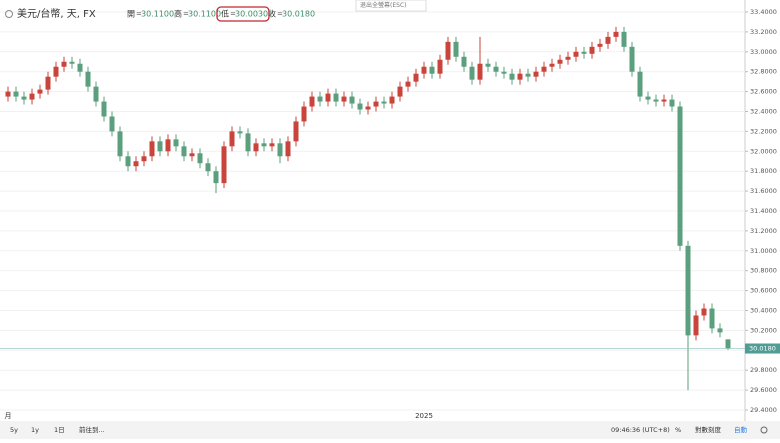 Image resolution: width=780 pixels, height=443 pixels. What do you see at coordinates (251, 14) in the screenshot?
I see `ohlc-value: 30.0030` at bounding box center [251, 14].